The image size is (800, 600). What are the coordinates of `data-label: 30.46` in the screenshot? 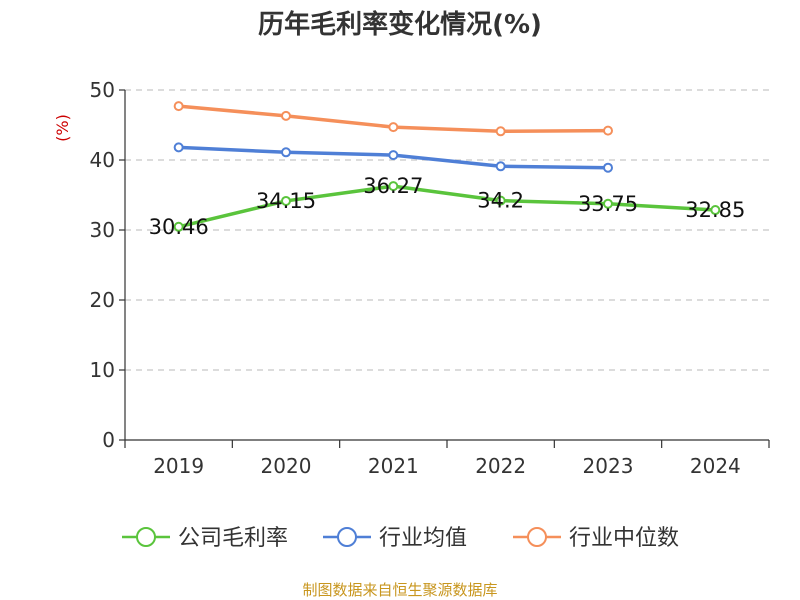 It's located at (179, 227).